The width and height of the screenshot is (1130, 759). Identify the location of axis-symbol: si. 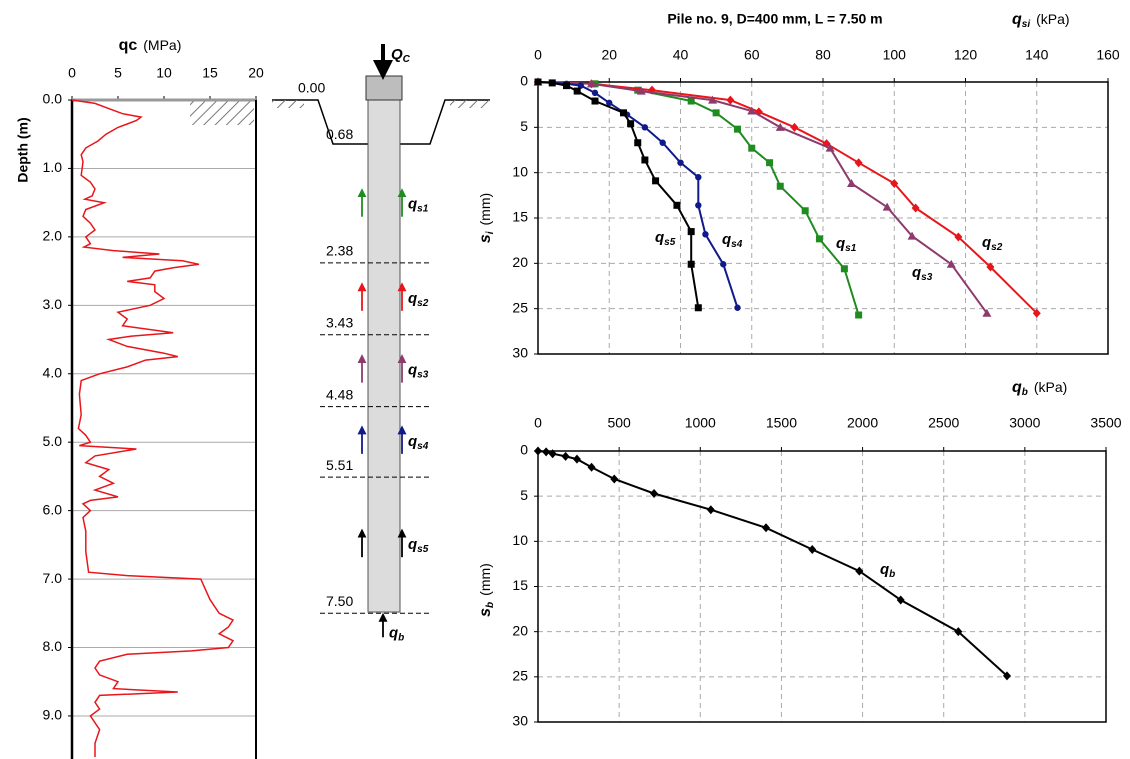
(486, 237).